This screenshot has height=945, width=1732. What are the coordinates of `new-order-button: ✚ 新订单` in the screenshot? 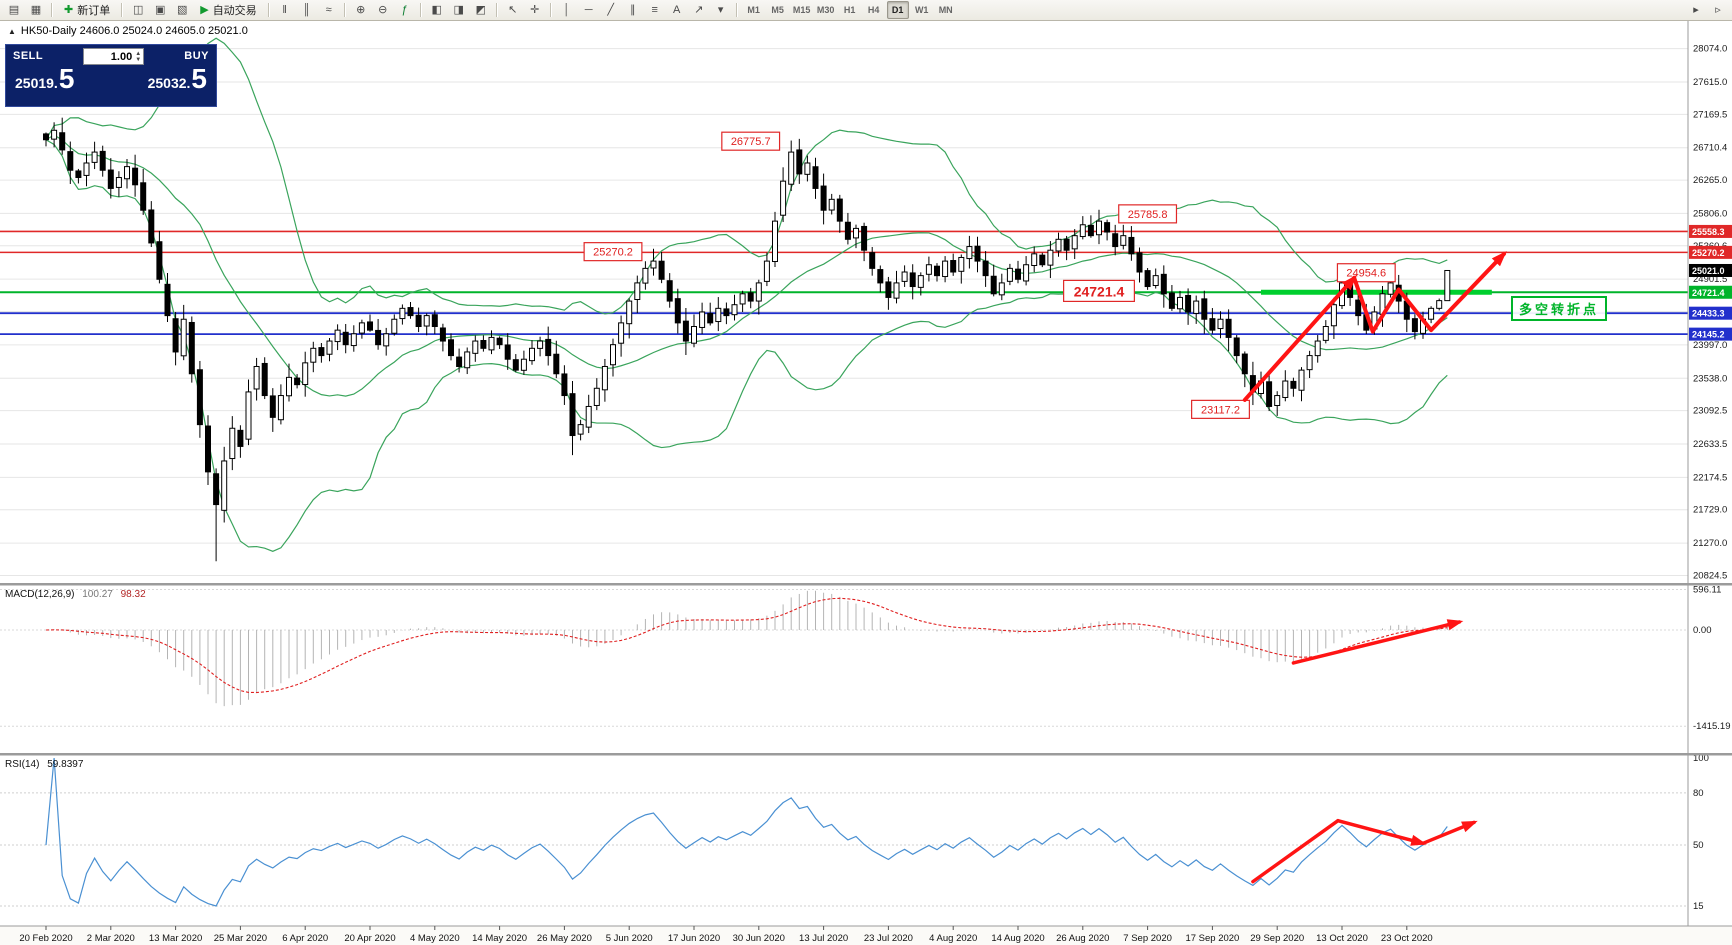 It's located at (87, 10).